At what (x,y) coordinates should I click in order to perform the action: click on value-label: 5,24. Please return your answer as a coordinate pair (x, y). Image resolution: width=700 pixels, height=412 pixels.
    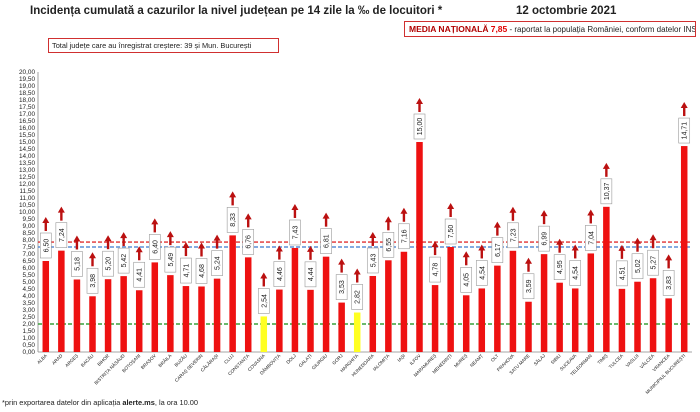
    Looking at the image, I should click on (217, 263).